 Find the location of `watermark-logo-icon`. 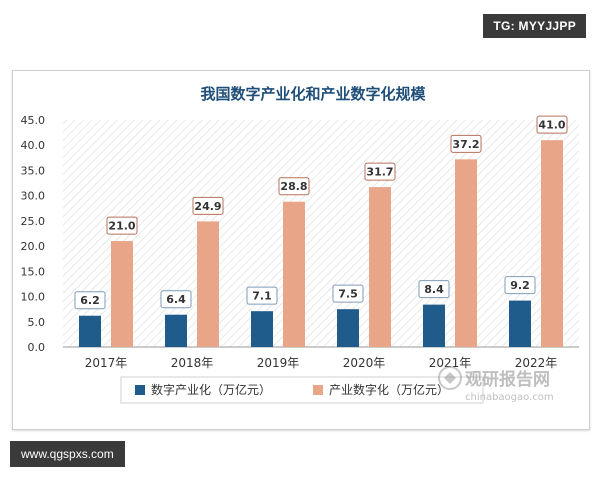

watermark-logo-icon is located at coordinates (450, 378).